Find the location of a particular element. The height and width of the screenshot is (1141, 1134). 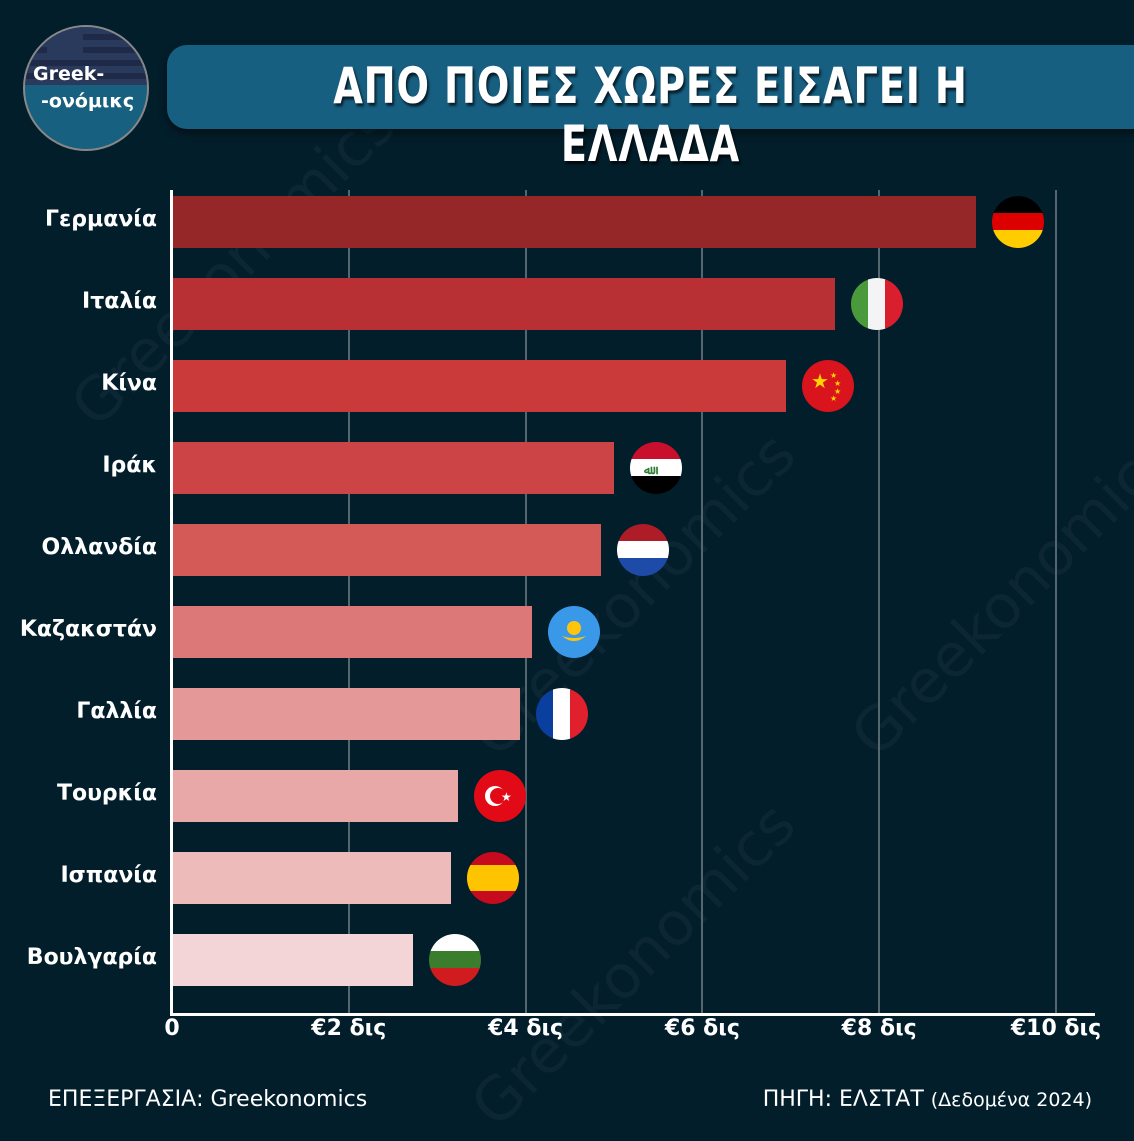

x-tick-label: €8 δις is located at coordinates (879, 1028).